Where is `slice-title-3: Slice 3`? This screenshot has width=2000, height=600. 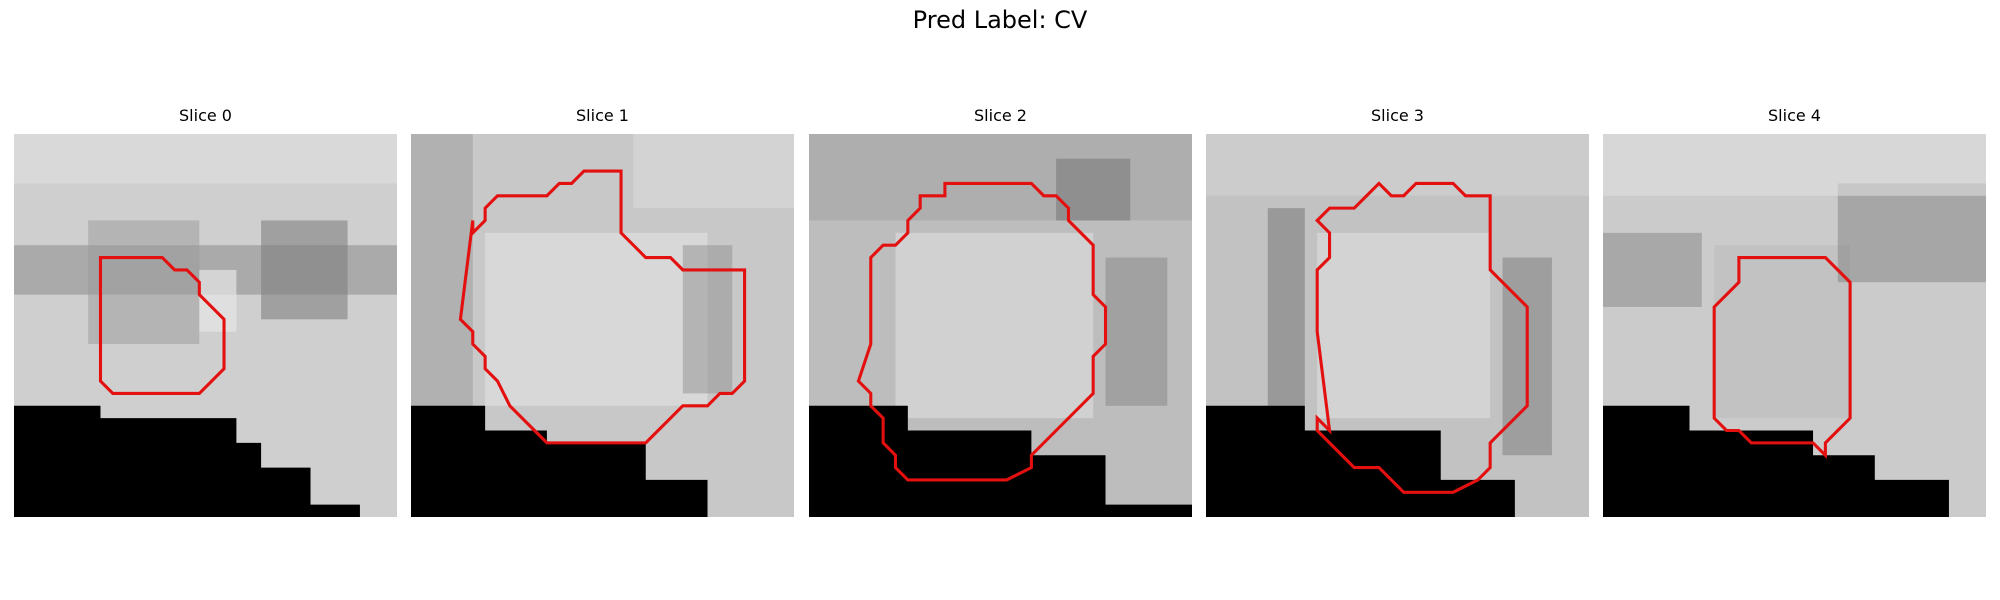 slice-title-3: Slice 3 is located at coordinates (1397, 115).